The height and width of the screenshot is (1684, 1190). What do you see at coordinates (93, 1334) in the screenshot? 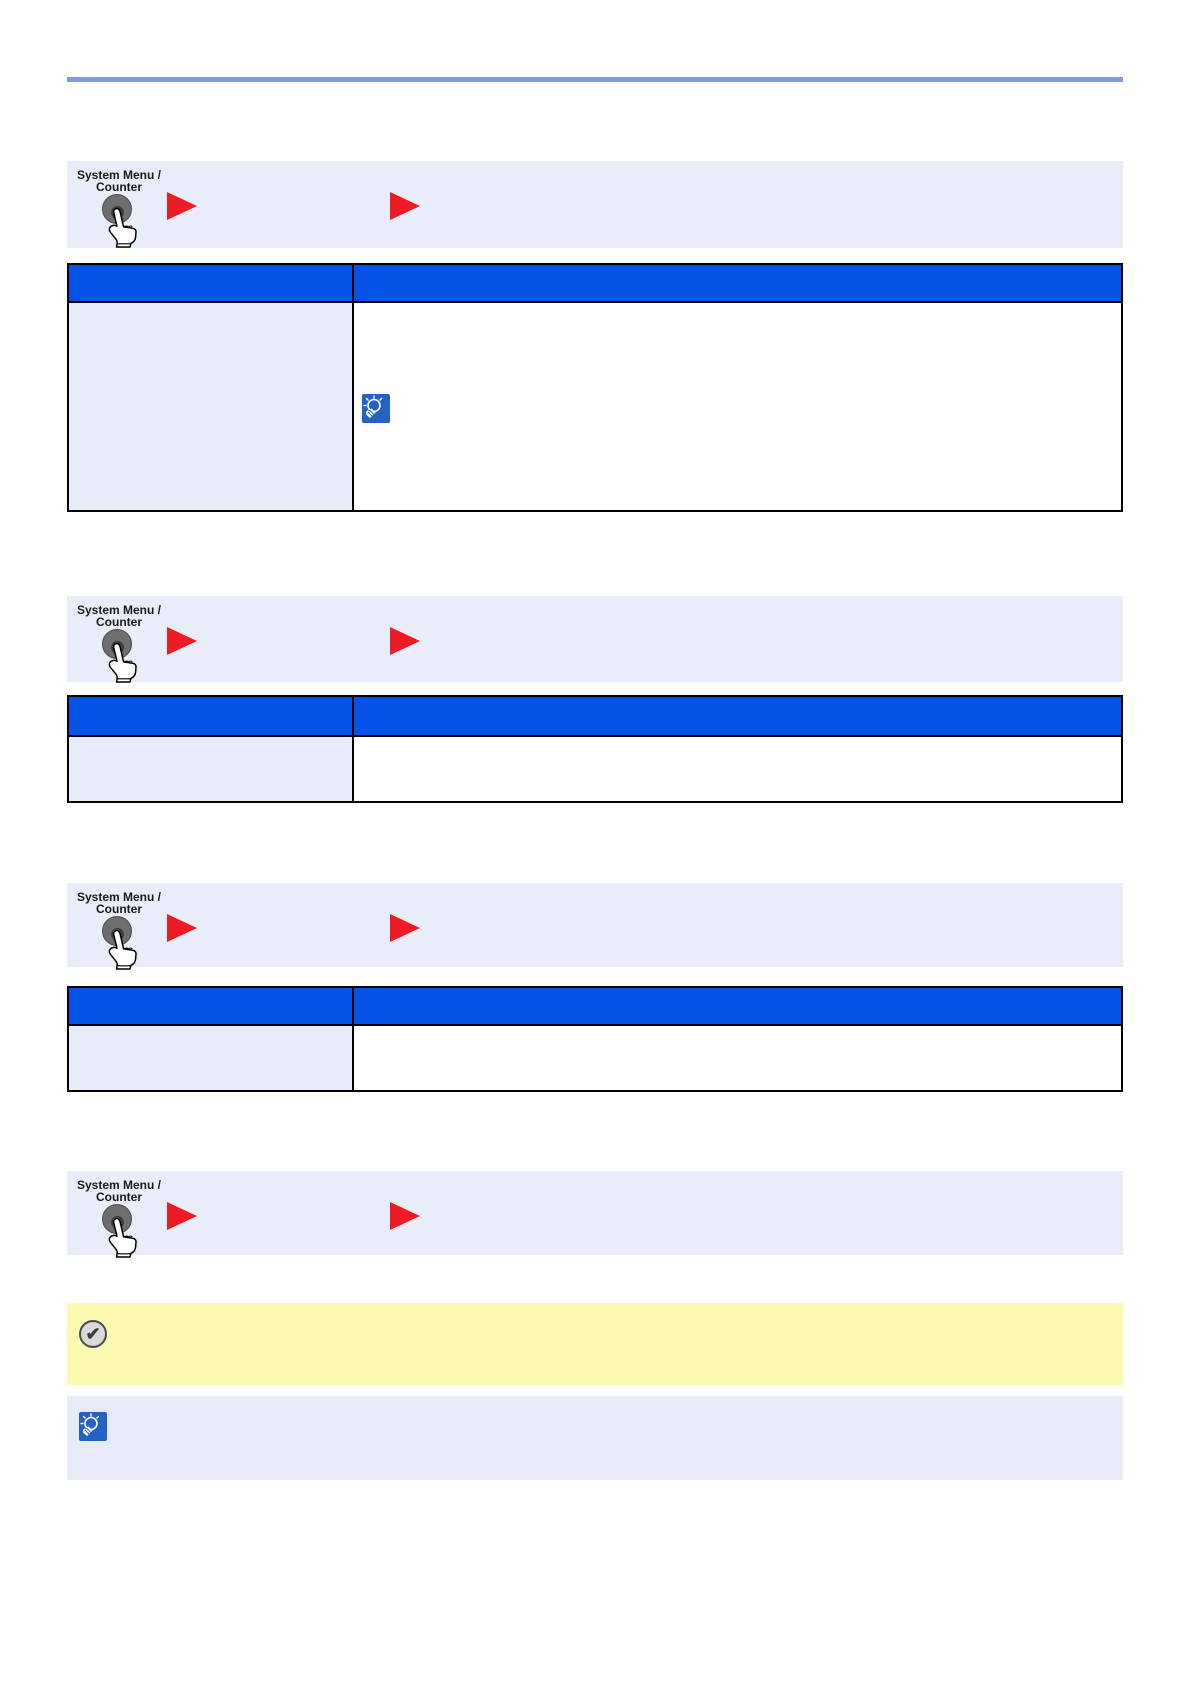
I see `check-circle-icon: ✔` at bounding box center [93, 1334].